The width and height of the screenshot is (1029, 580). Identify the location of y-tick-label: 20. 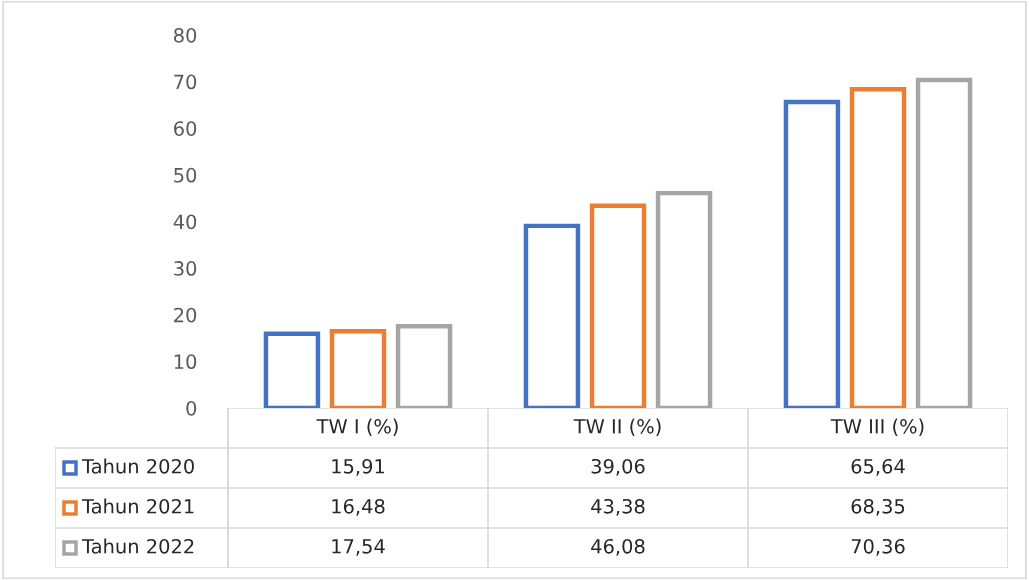
(185, 315).